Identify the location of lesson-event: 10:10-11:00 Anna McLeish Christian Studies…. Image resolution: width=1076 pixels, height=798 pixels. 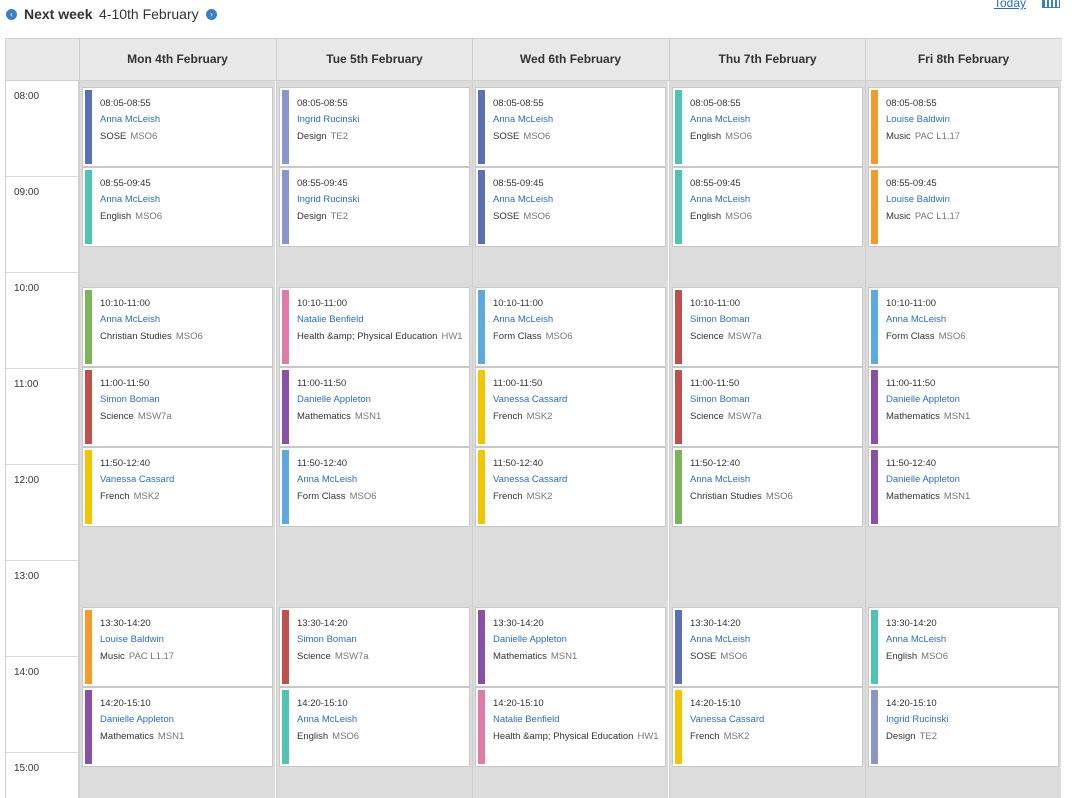
(177, 327).